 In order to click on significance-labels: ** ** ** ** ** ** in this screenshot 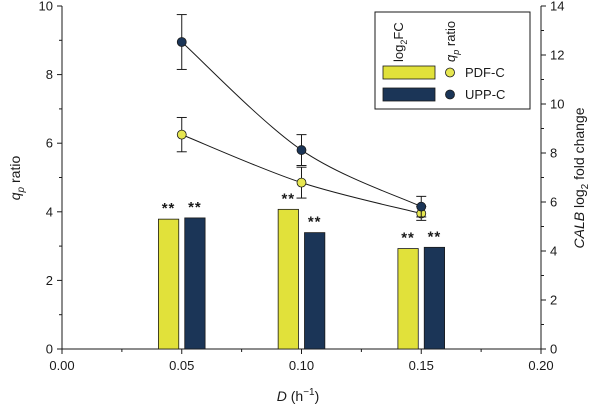, I will do `click(302, 218)`.